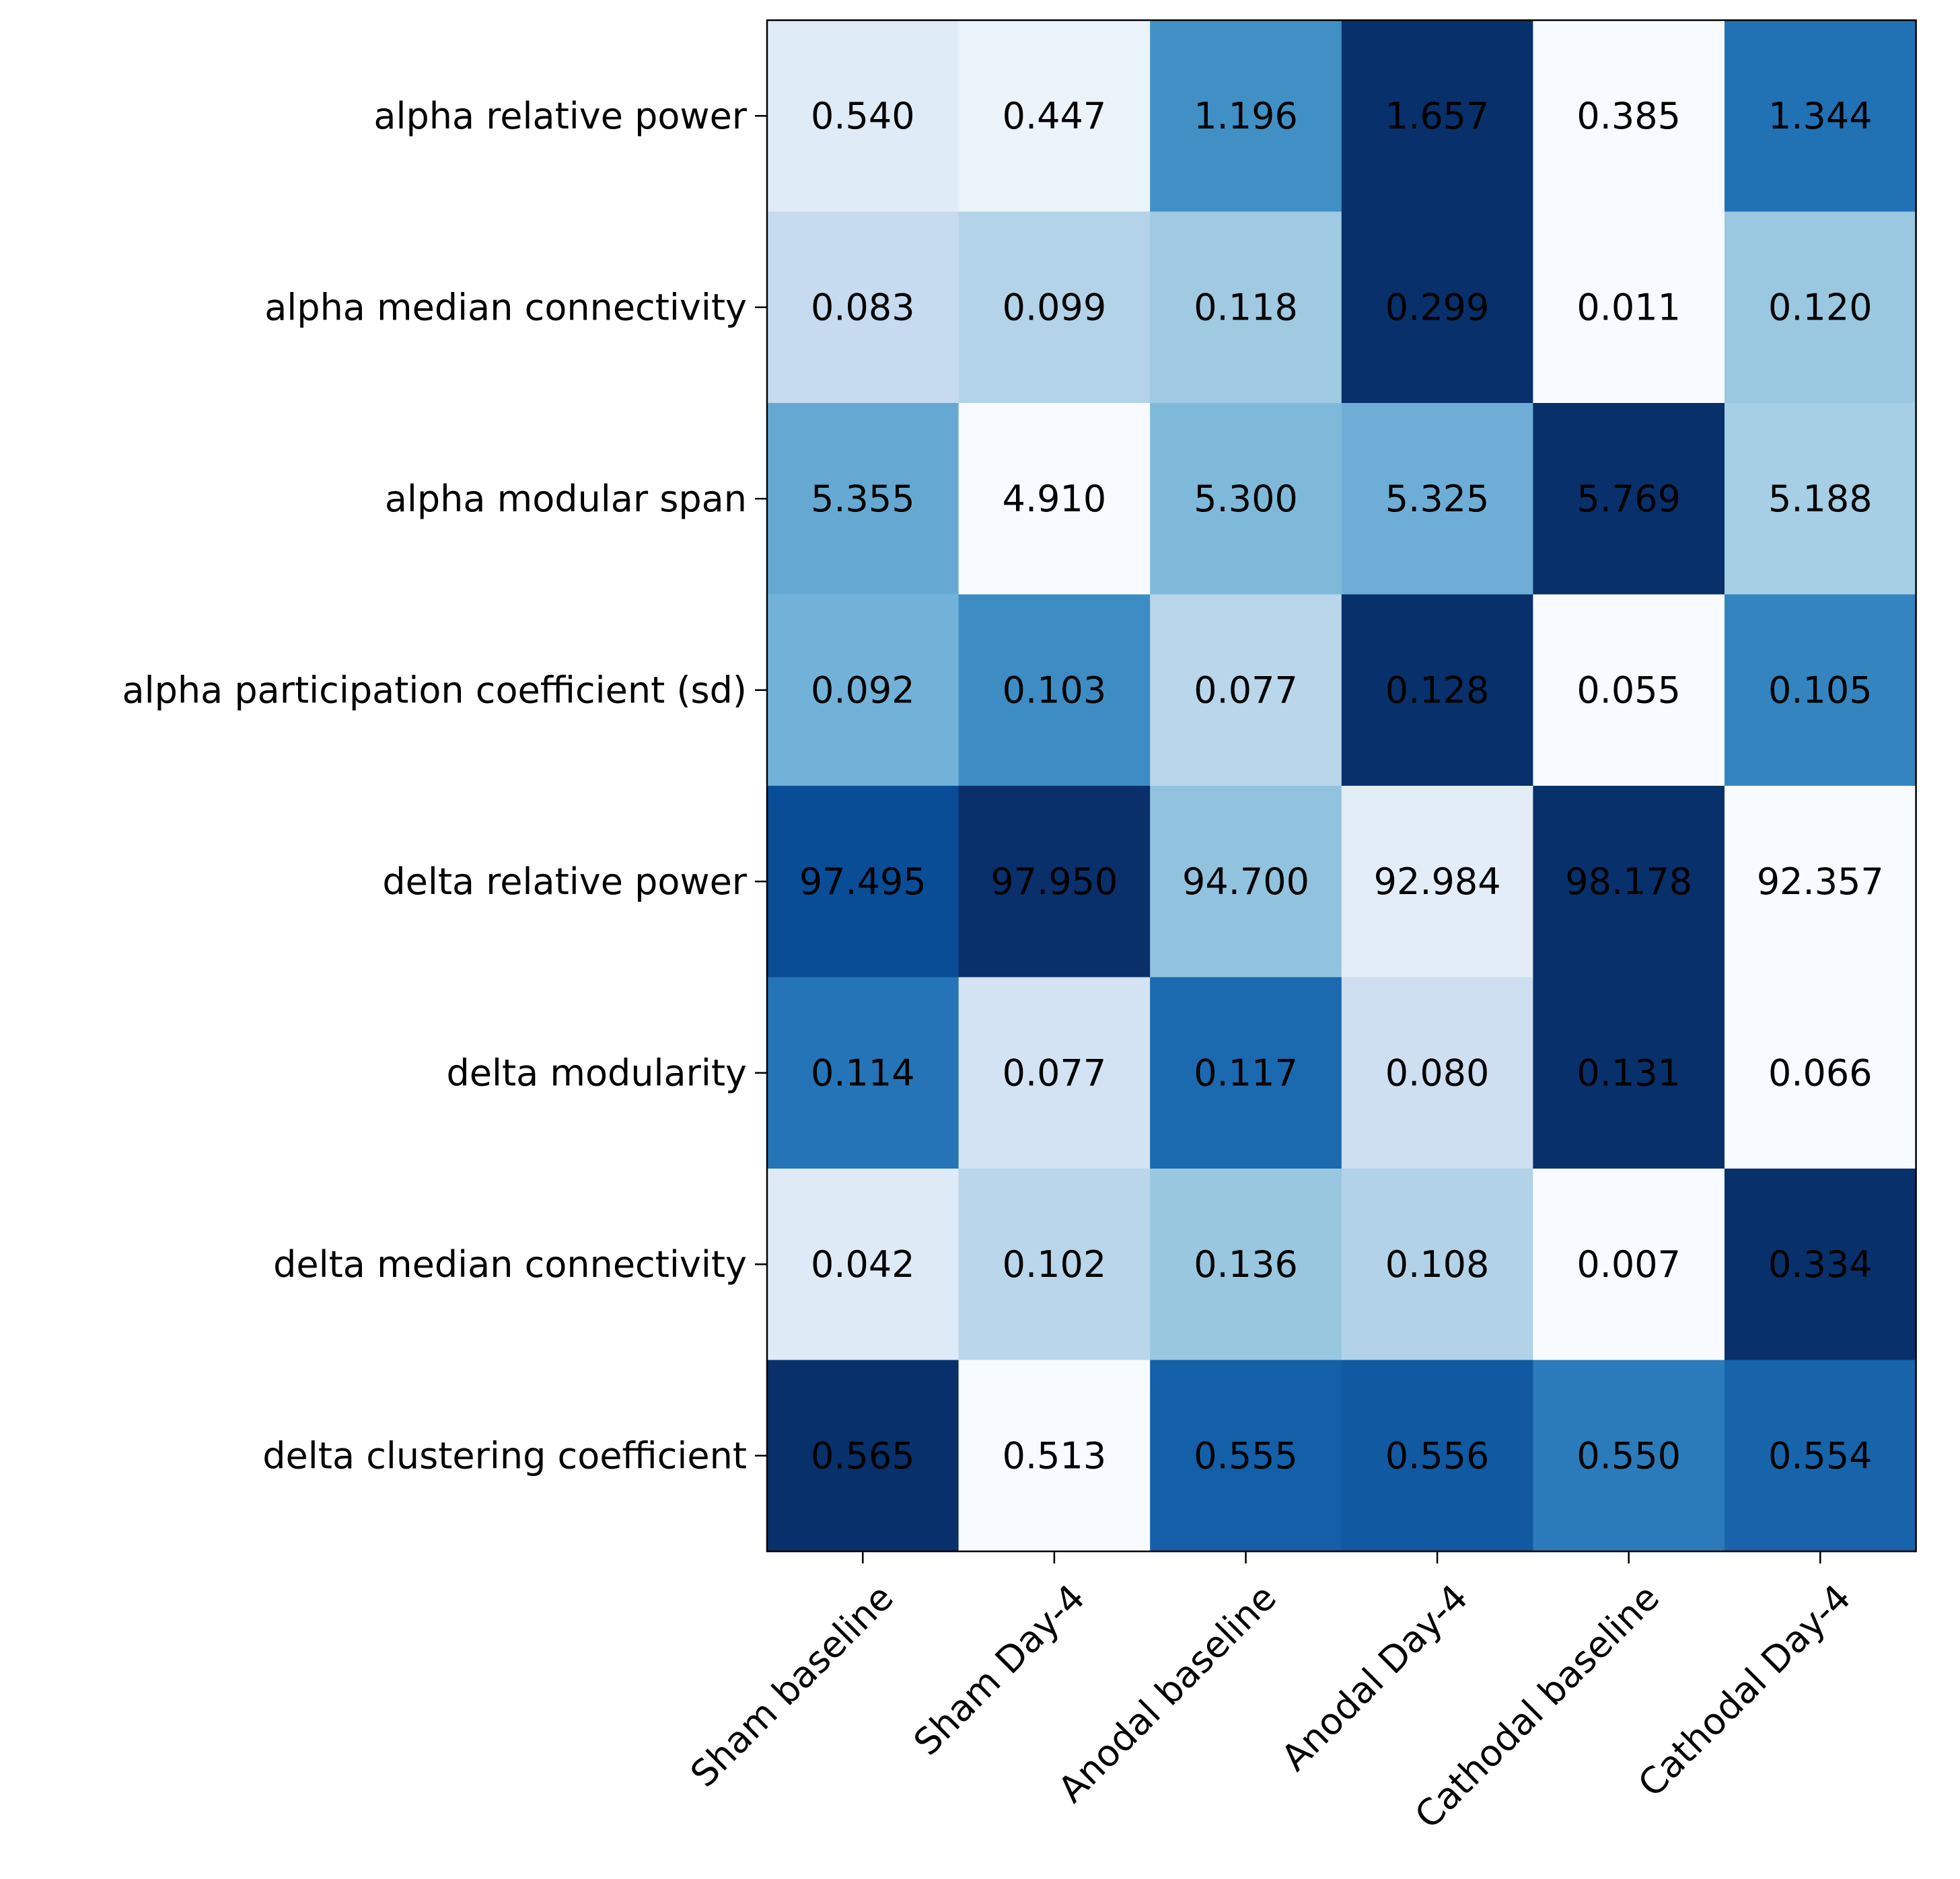  I want to click on cell-value-label: 1.657, so click(1437, 116).